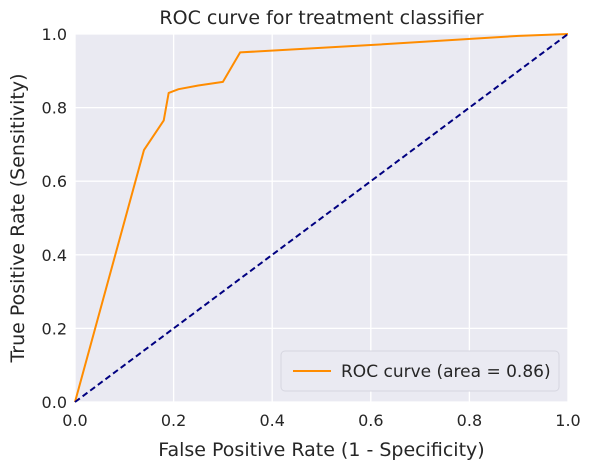 This screenshot has width=593, height=468. What do you see at coordinates (18, 218) in the screenshot?
I see `y-axis-label: True Positive Rate (Sensitivity)` at bounding box center [18, 218].